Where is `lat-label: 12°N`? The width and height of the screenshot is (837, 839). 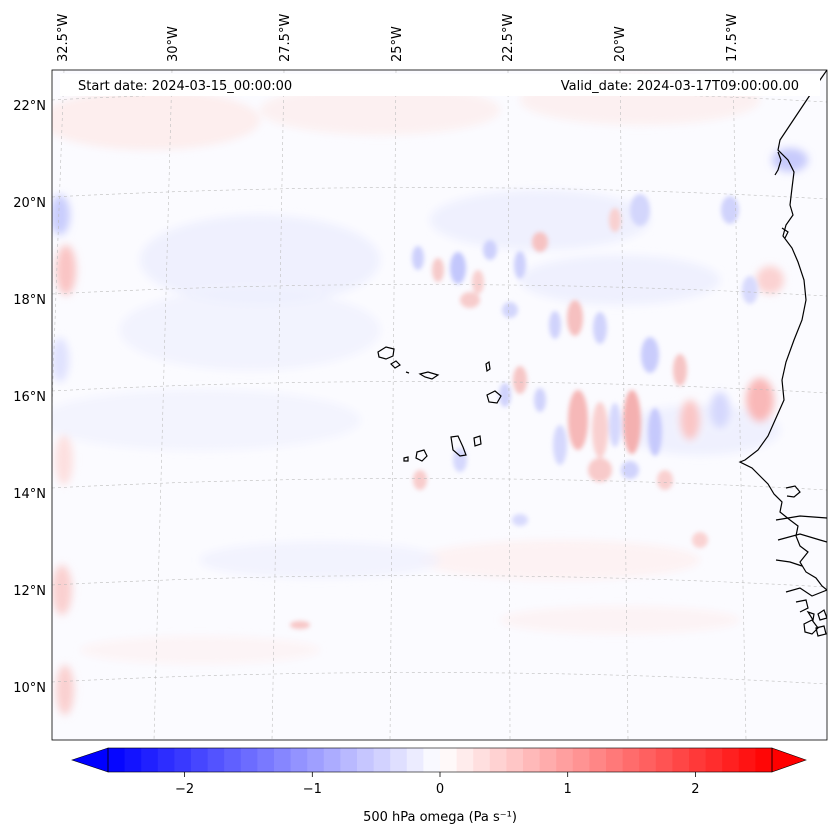 lat-label: 12°N is located at coordinates (29, 591).